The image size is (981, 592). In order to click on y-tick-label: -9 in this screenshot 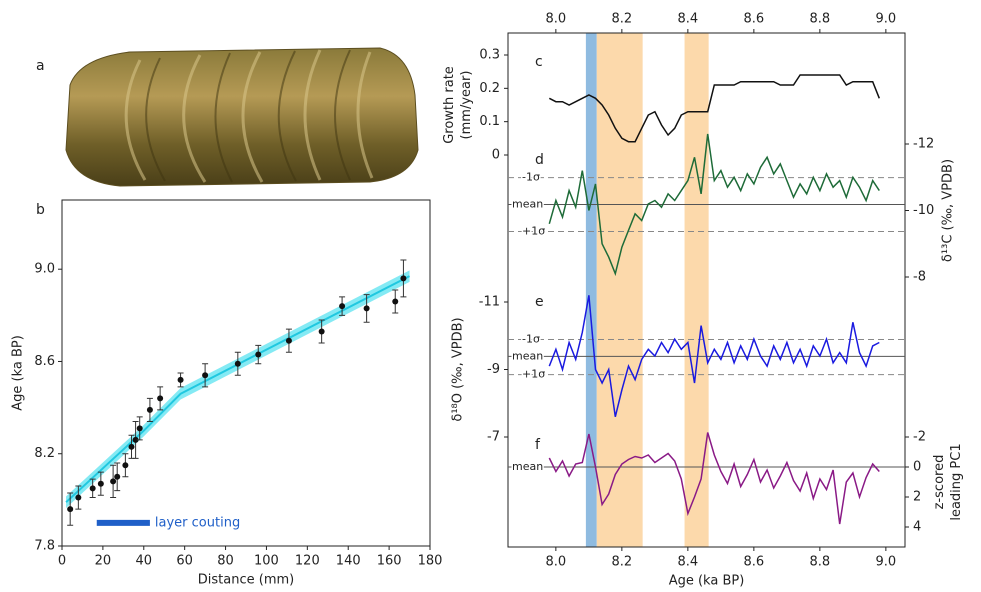, I will do `click(493, 369)`.